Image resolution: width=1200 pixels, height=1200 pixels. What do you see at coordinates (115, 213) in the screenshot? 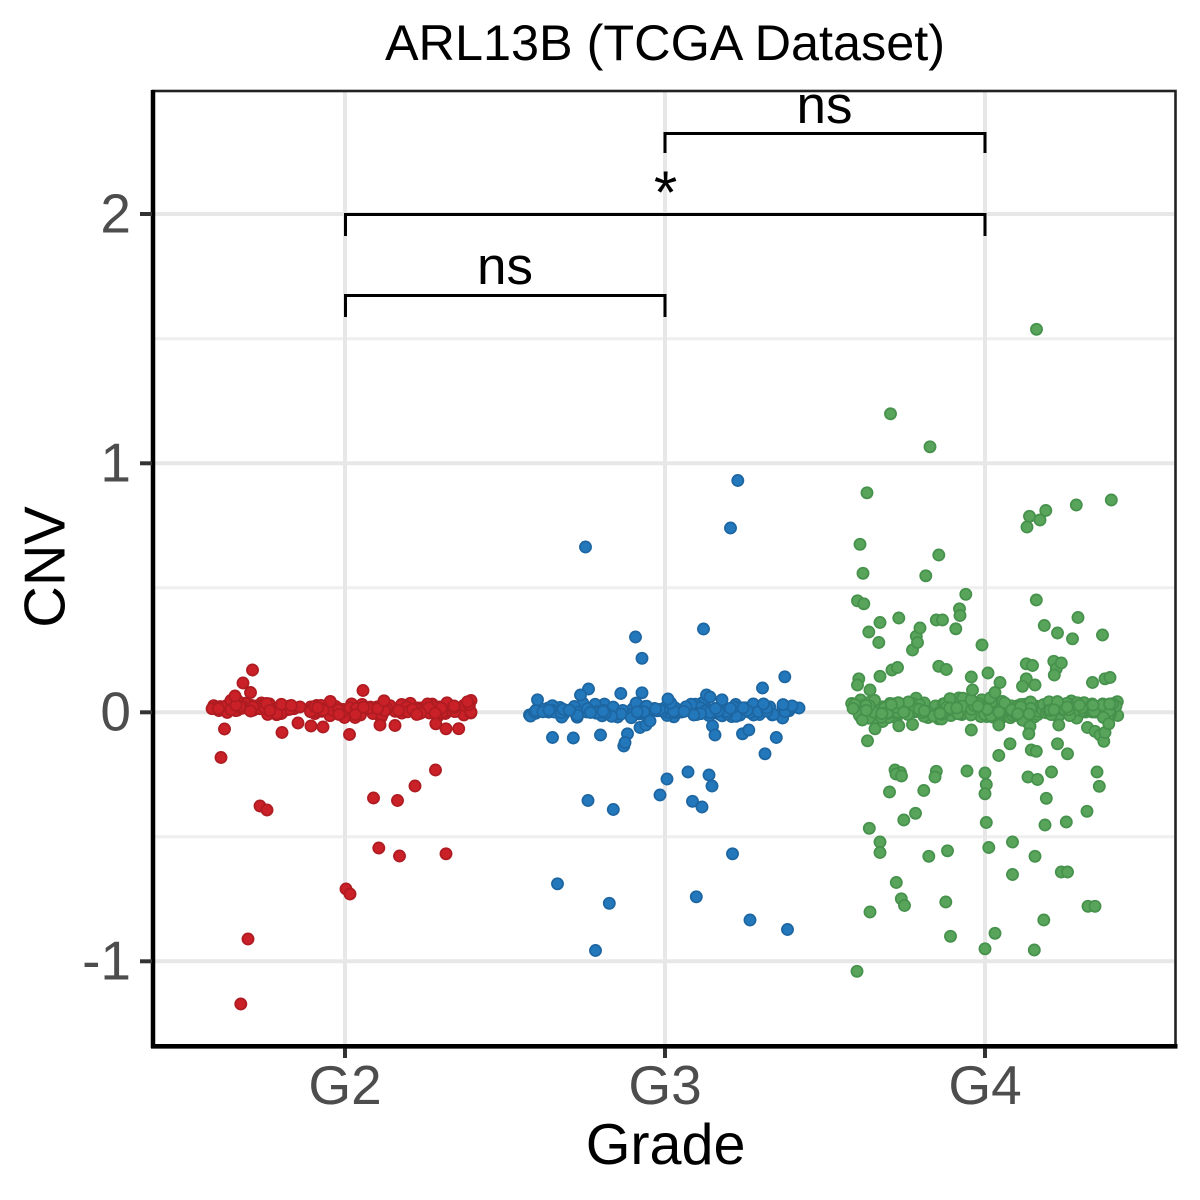
I see `svg-text: 2` at bounding box center [115, 213].